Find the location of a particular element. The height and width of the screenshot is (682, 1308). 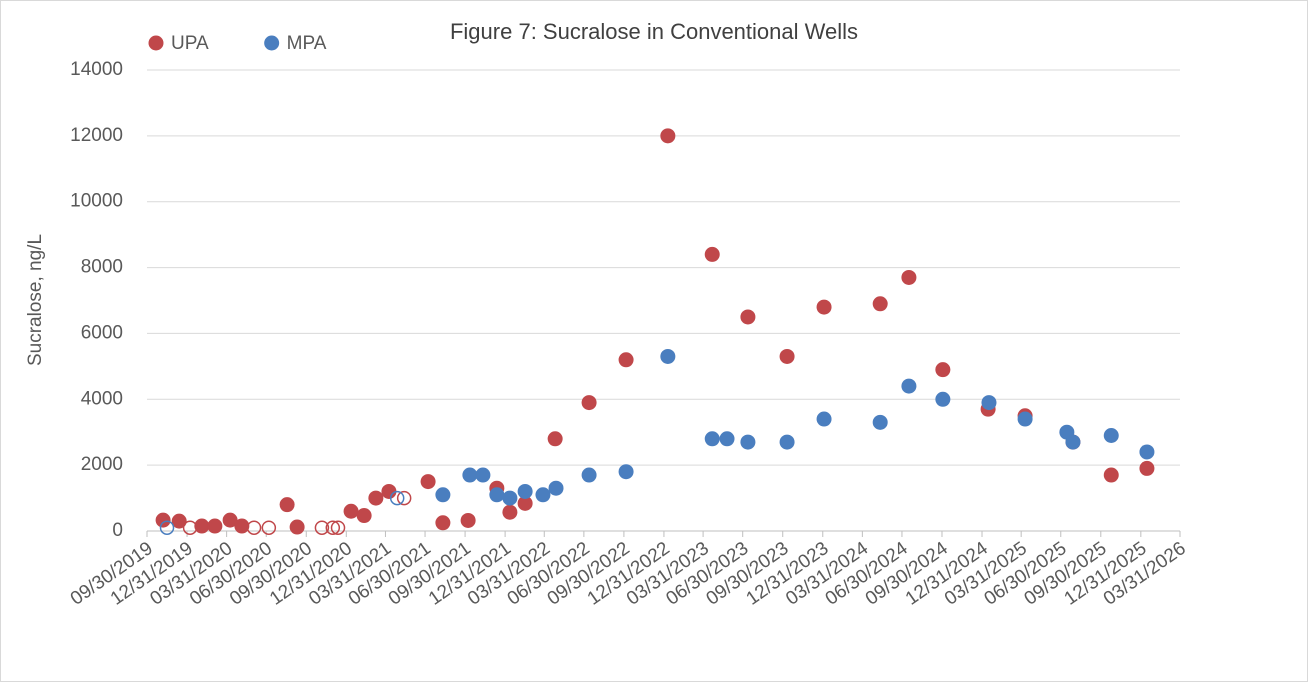

y-tick-label: 8000 is located at coordinates (102, 267).